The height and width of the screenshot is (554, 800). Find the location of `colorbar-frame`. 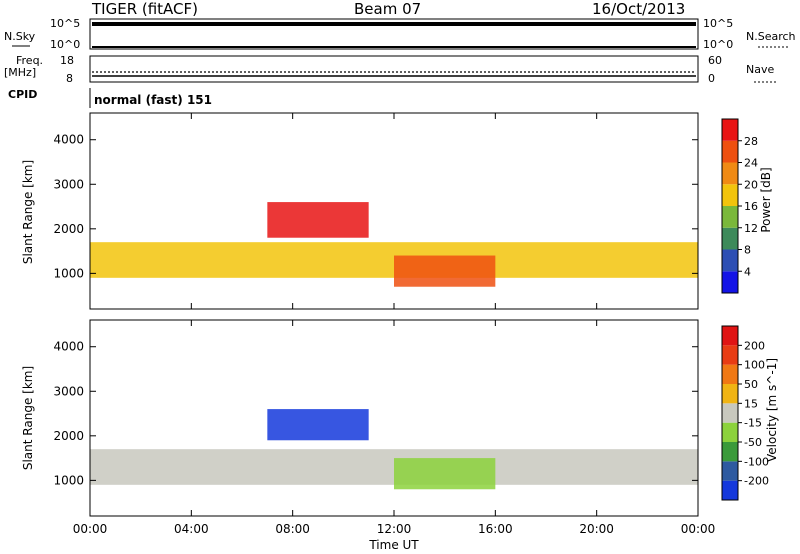

colorbar-frame is located at coordinates (730, 413).